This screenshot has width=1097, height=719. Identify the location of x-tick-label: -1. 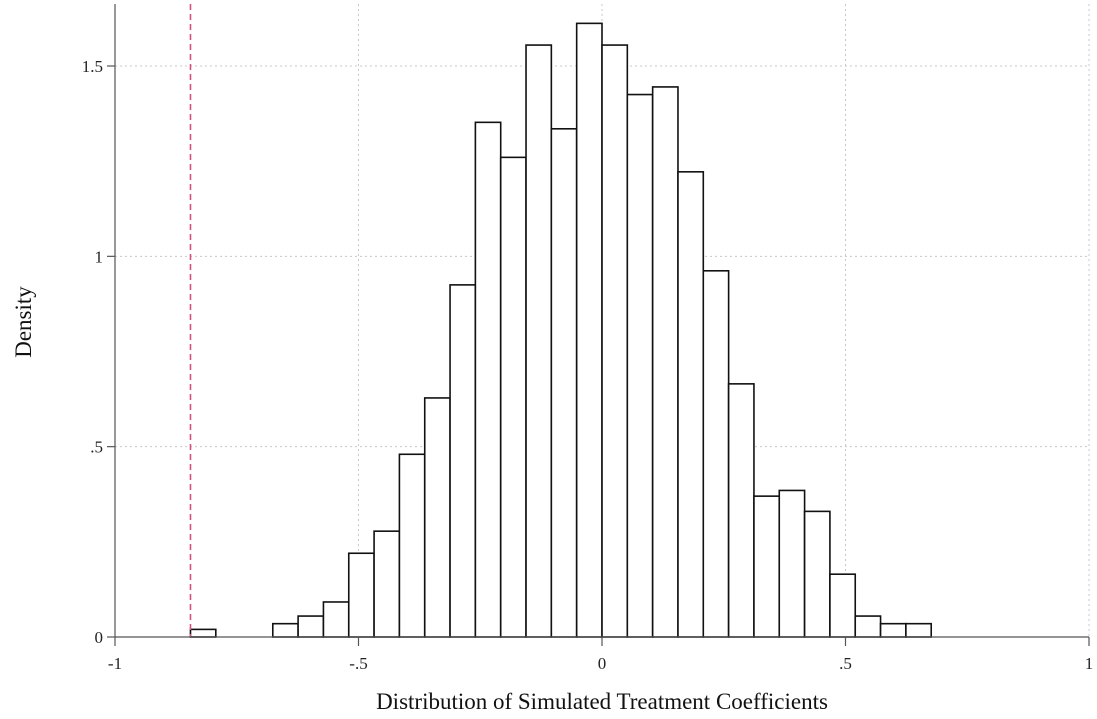
(115, 663).